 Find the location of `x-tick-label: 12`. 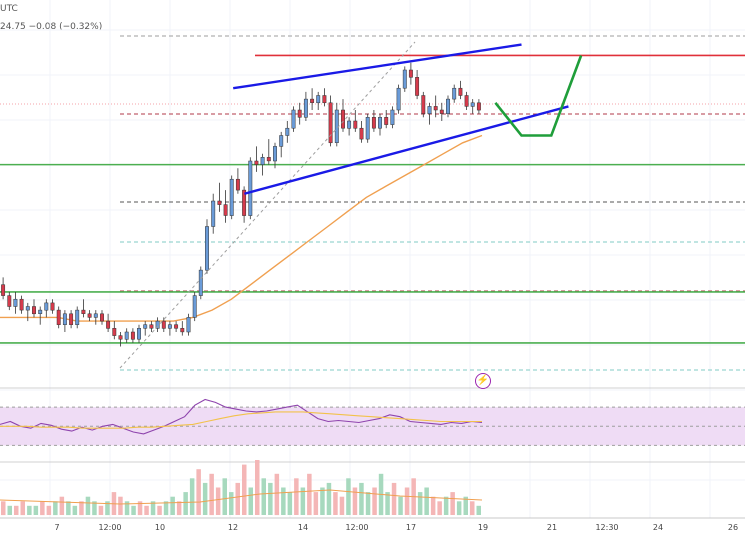

x-tick-label: 12 is located at coordinates (233, 527).